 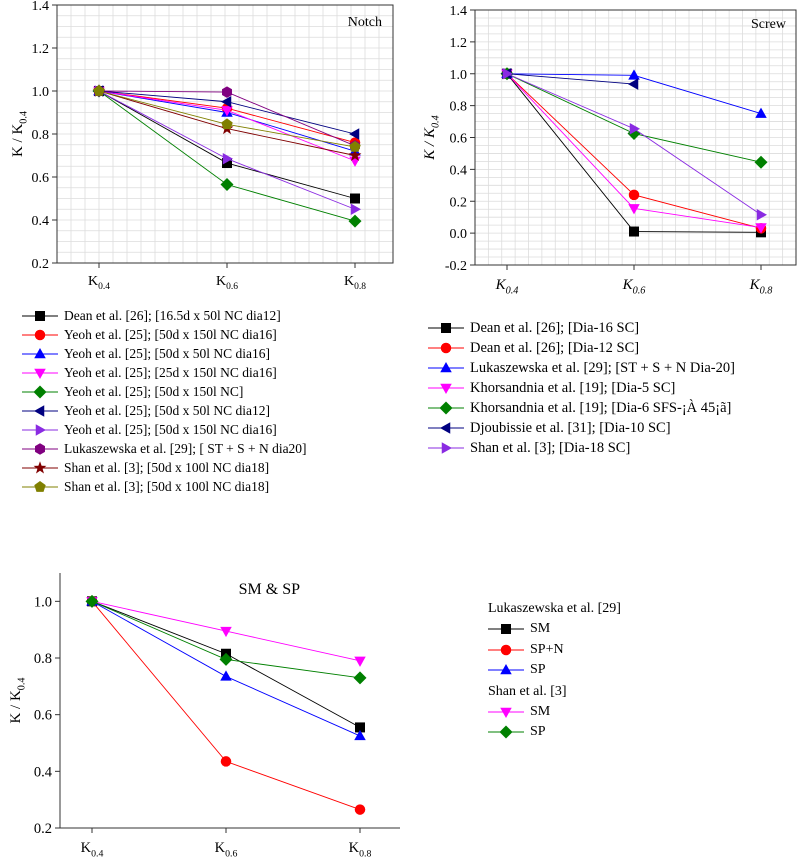 What do you see at coordinates (507, 287) in the screenshot?
I see `x-tick-label: K0.4` at bounding box center [507, 287].